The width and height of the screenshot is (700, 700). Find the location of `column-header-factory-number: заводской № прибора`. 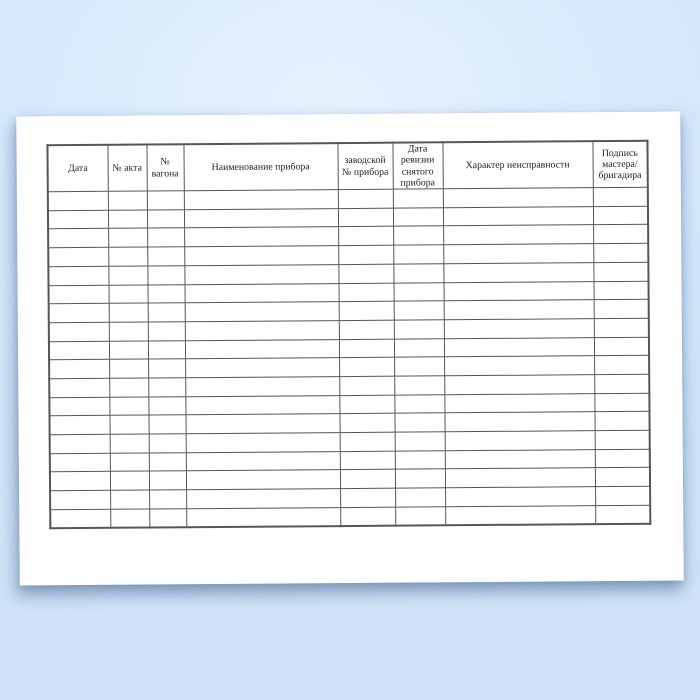

column-header-factory-number: заводской № прибора is located at coordinates (365, 166).